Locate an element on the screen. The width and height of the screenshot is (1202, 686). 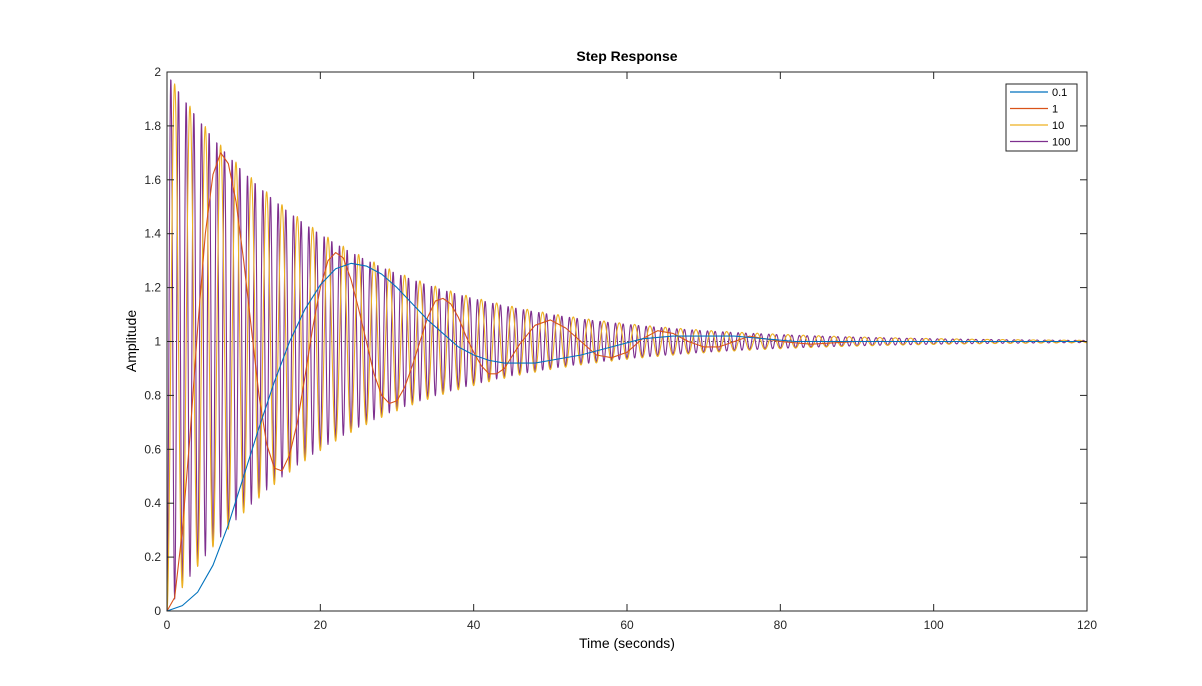
y-tick-label: 2 is located at coordinates (157, 72).